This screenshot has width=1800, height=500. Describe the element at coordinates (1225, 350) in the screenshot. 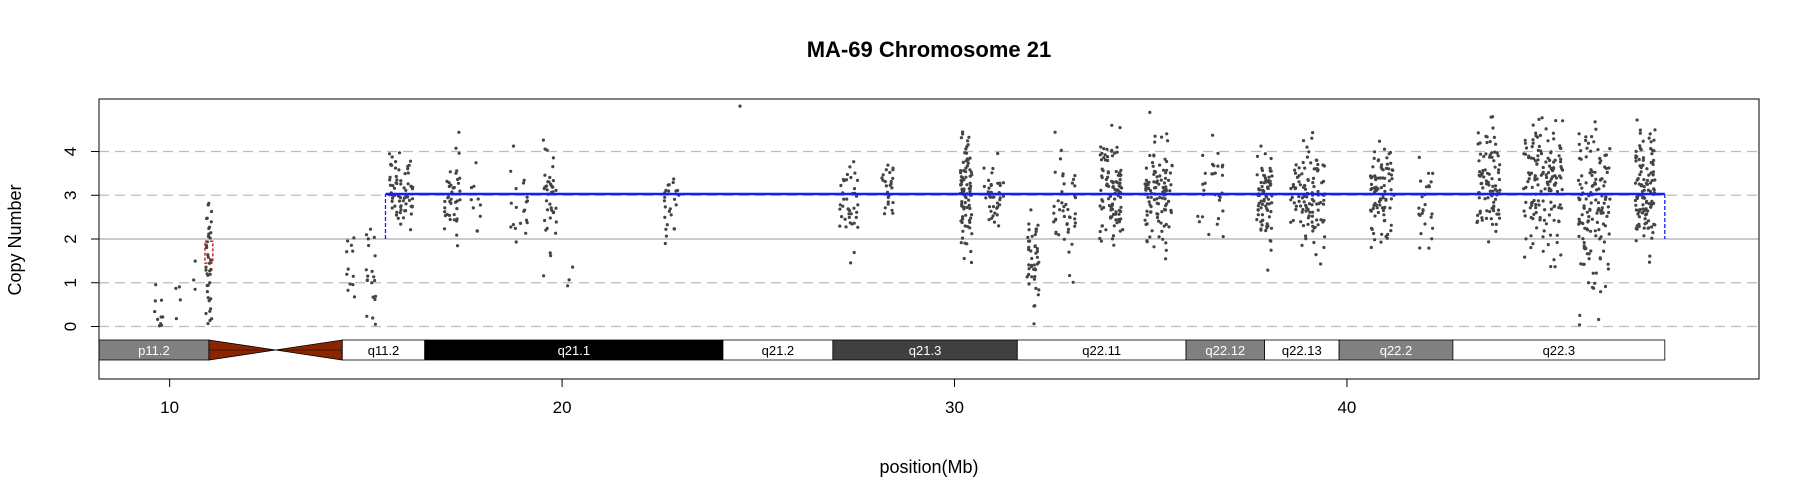

I see `cytoband-label: q22.12` at that location.